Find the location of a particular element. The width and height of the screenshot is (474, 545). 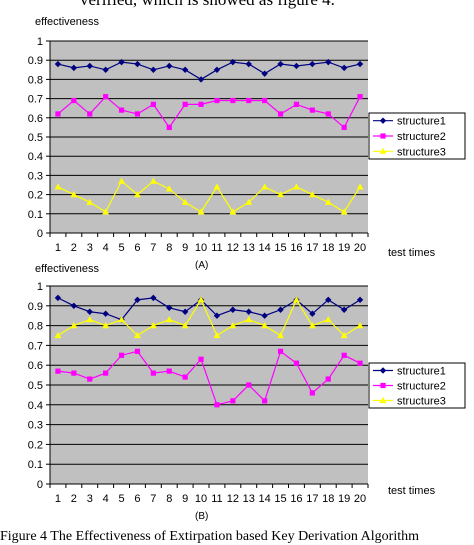

x-tick-label: 3 is located at coordinates (90, 248).